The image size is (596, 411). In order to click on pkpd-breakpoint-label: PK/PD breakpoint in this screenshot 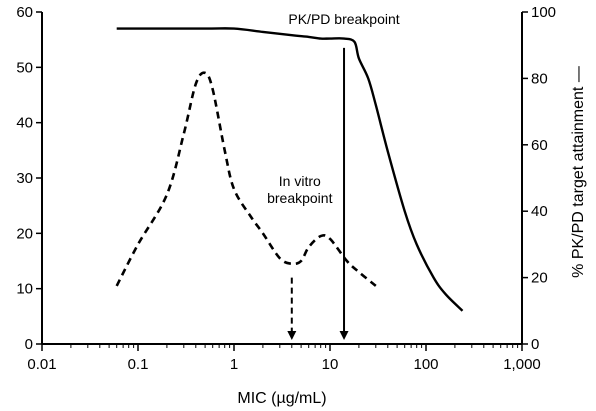, I will do `click(343, 19)`.